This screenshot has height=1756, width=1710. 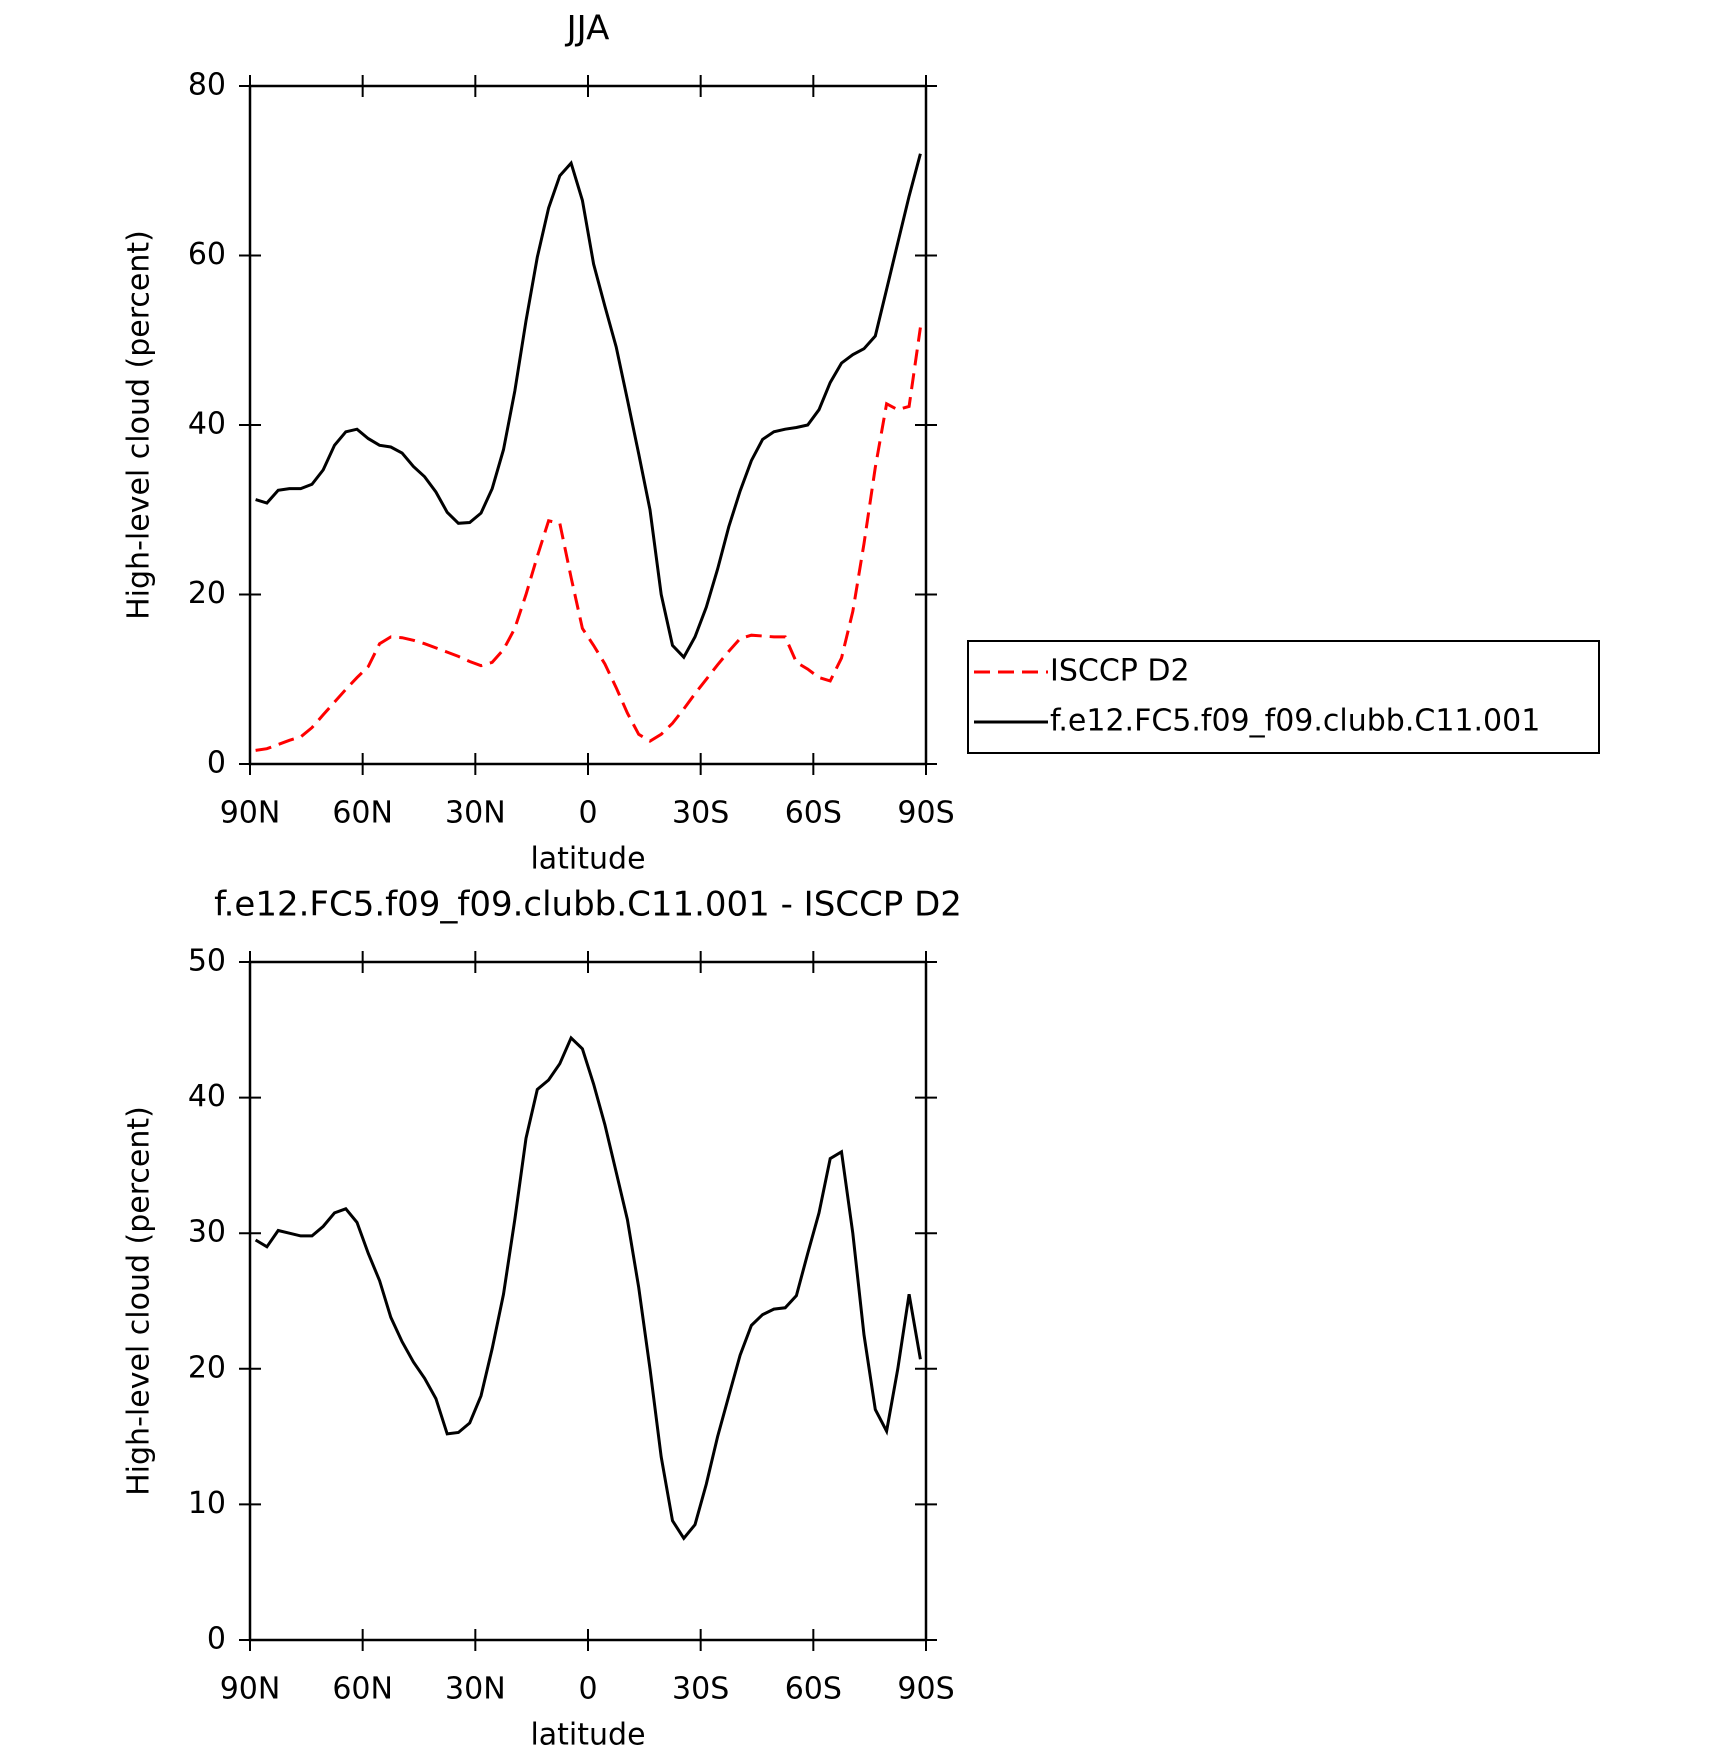 I want to click on y-tick-label: 10, so click(x=207, y=1503).